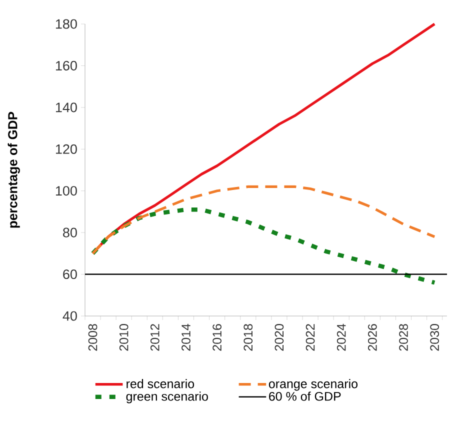 This screenshot has width=449, height=428. Describe the element at coordinates (313, 385) in the screenshot. I see `legend-label: orange scenario` at that location.